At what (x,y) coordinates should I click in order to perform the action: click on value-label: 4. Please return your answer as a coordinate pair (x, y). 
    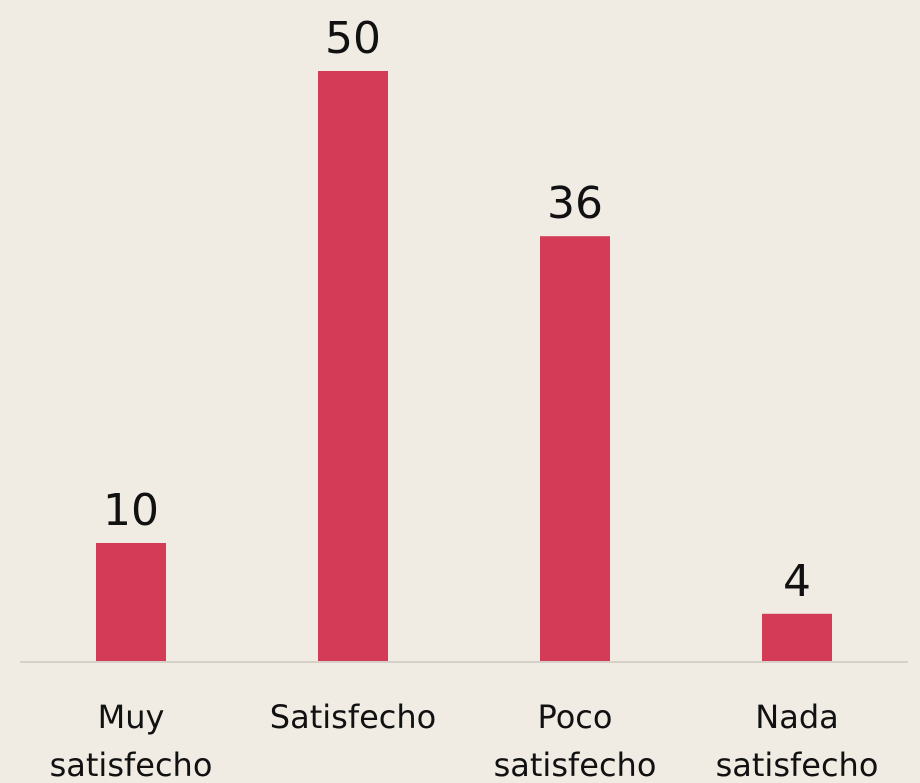
    Looking at the image, I should click on (797, 581).